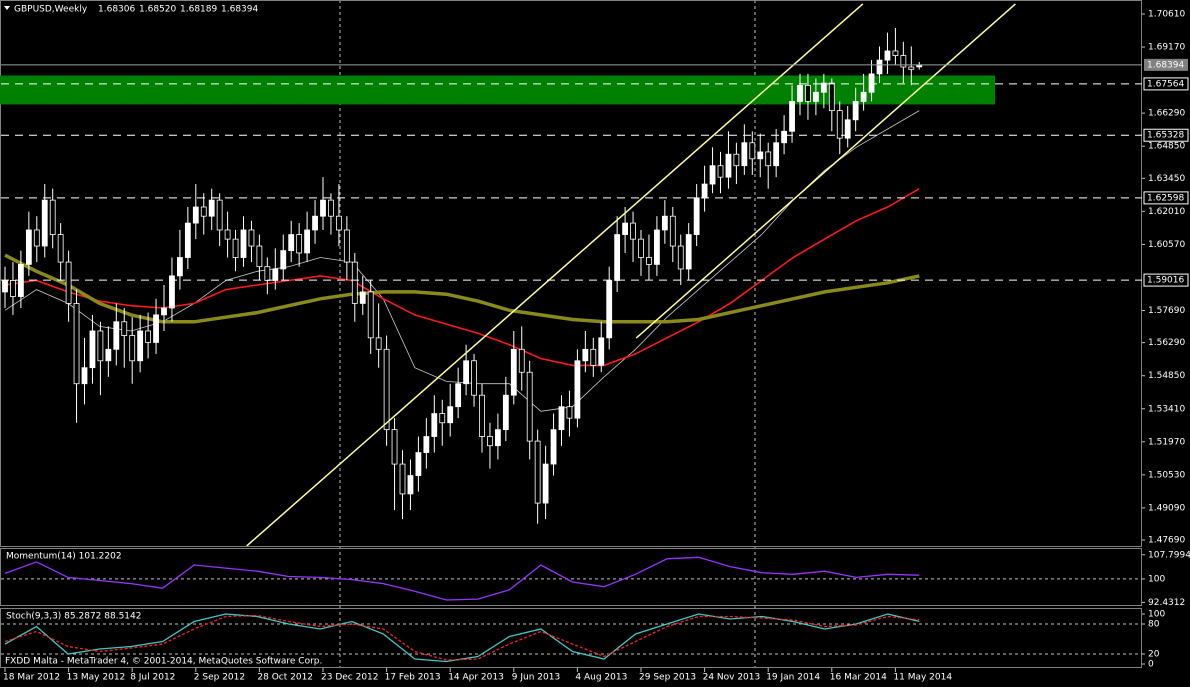 Image resolution: width=1190 pixels, height=687 pixels. What do you see at coordinates (1154, 625) in the screenshot?
I see `y-tick-label: 80` at bounding box center [1154, 625].